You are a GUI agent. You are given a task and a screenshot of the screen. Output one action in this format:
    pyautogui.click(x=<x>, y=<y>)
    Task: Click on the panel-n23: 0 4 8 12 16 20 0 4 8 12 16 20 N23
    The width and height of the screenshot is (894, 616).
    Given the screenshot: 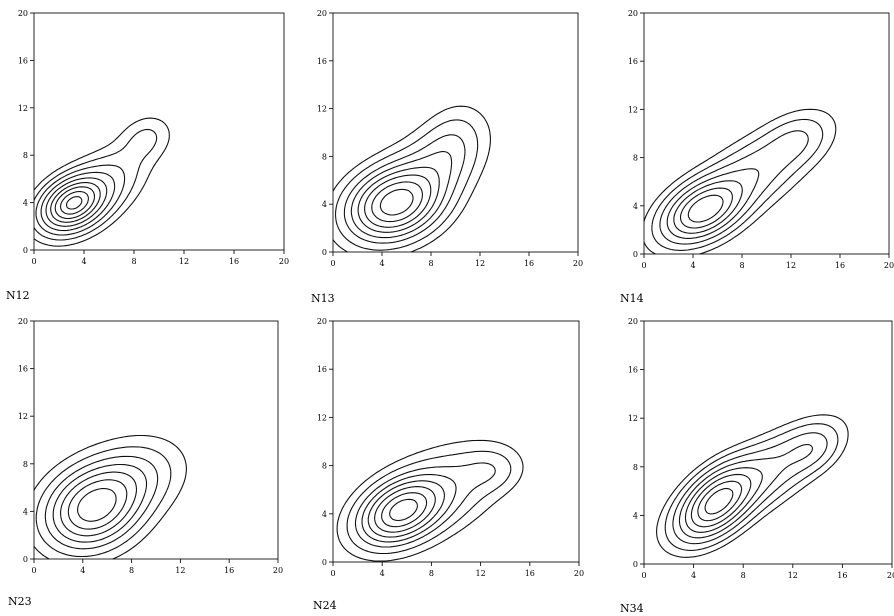 What is the action you would take?
    pyautogui.click(x=145, y=462)
    